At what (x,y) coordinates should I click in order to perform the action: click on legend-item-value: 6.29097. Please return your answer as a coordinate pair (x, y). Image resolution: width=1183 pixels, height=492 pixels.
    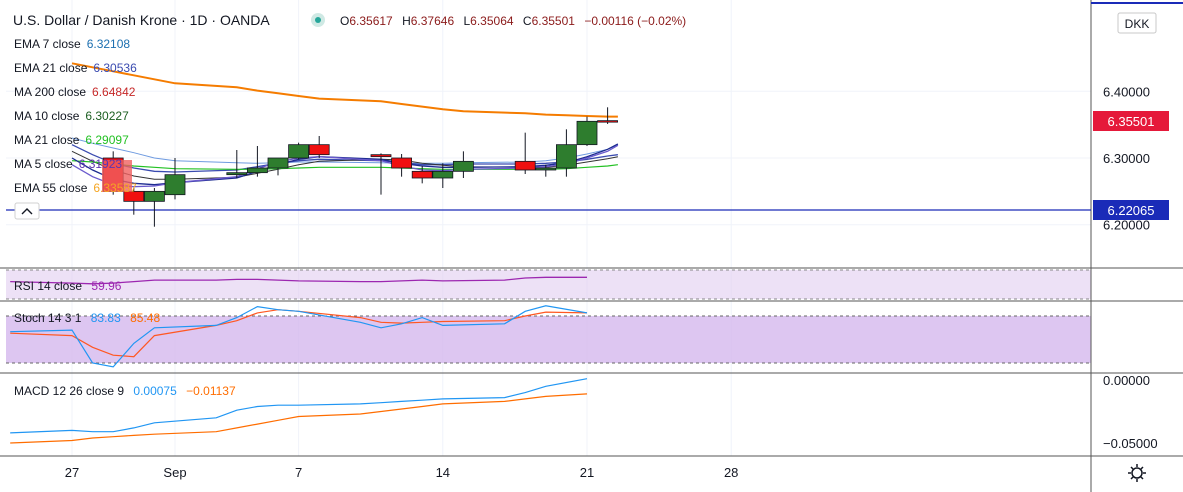
    Looking at the image, I should click on (107, 140).